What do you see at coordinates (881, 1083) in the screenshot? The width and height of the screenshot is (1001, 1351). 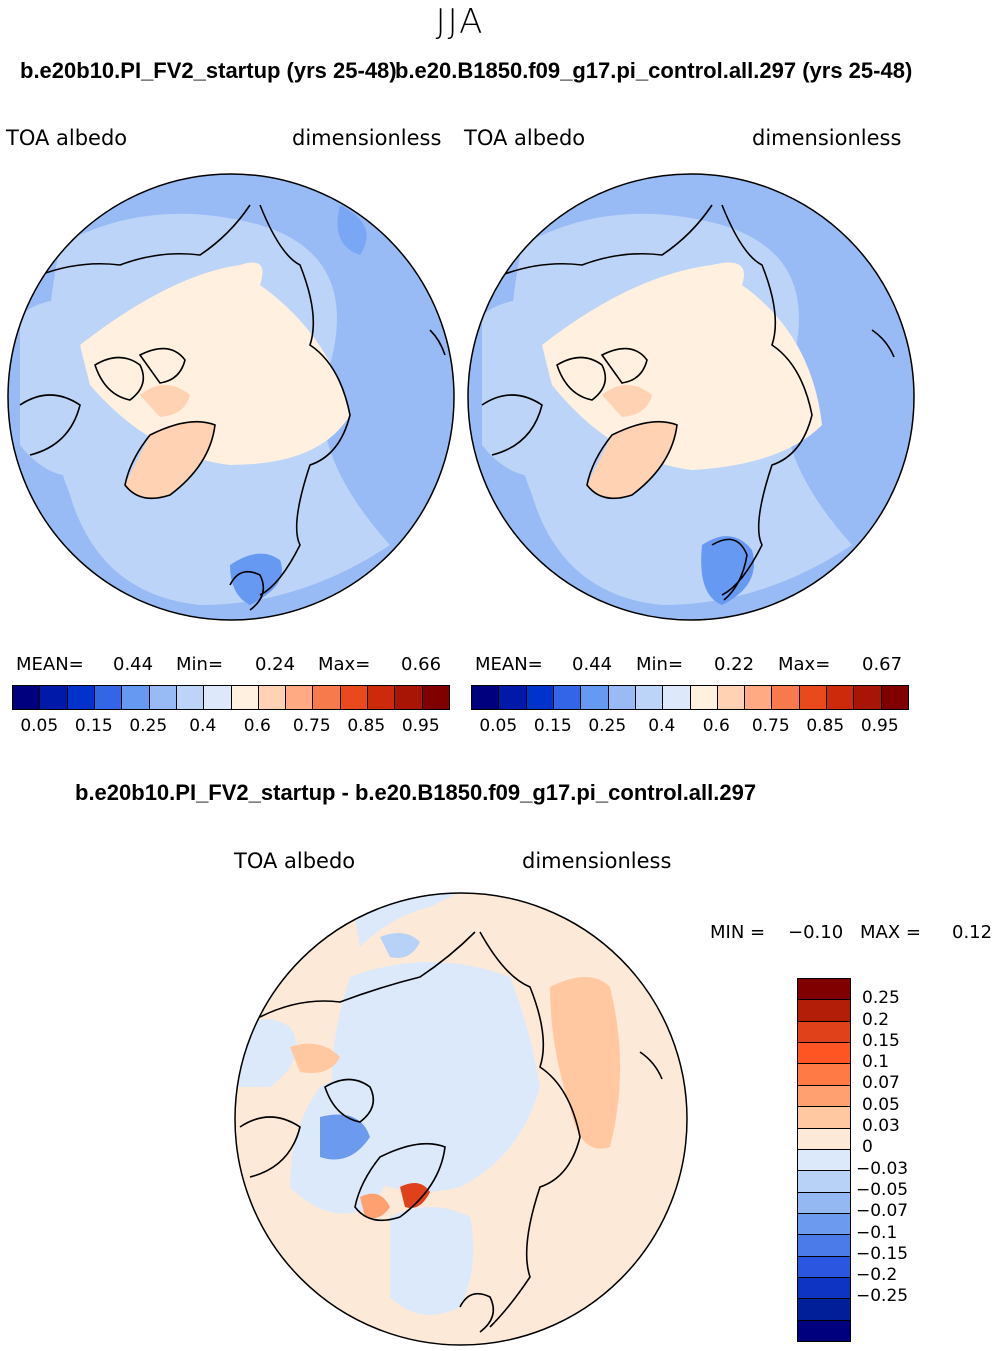 I see `colorbar-tick-label: 0.07` at bounding box center [881, 1083].